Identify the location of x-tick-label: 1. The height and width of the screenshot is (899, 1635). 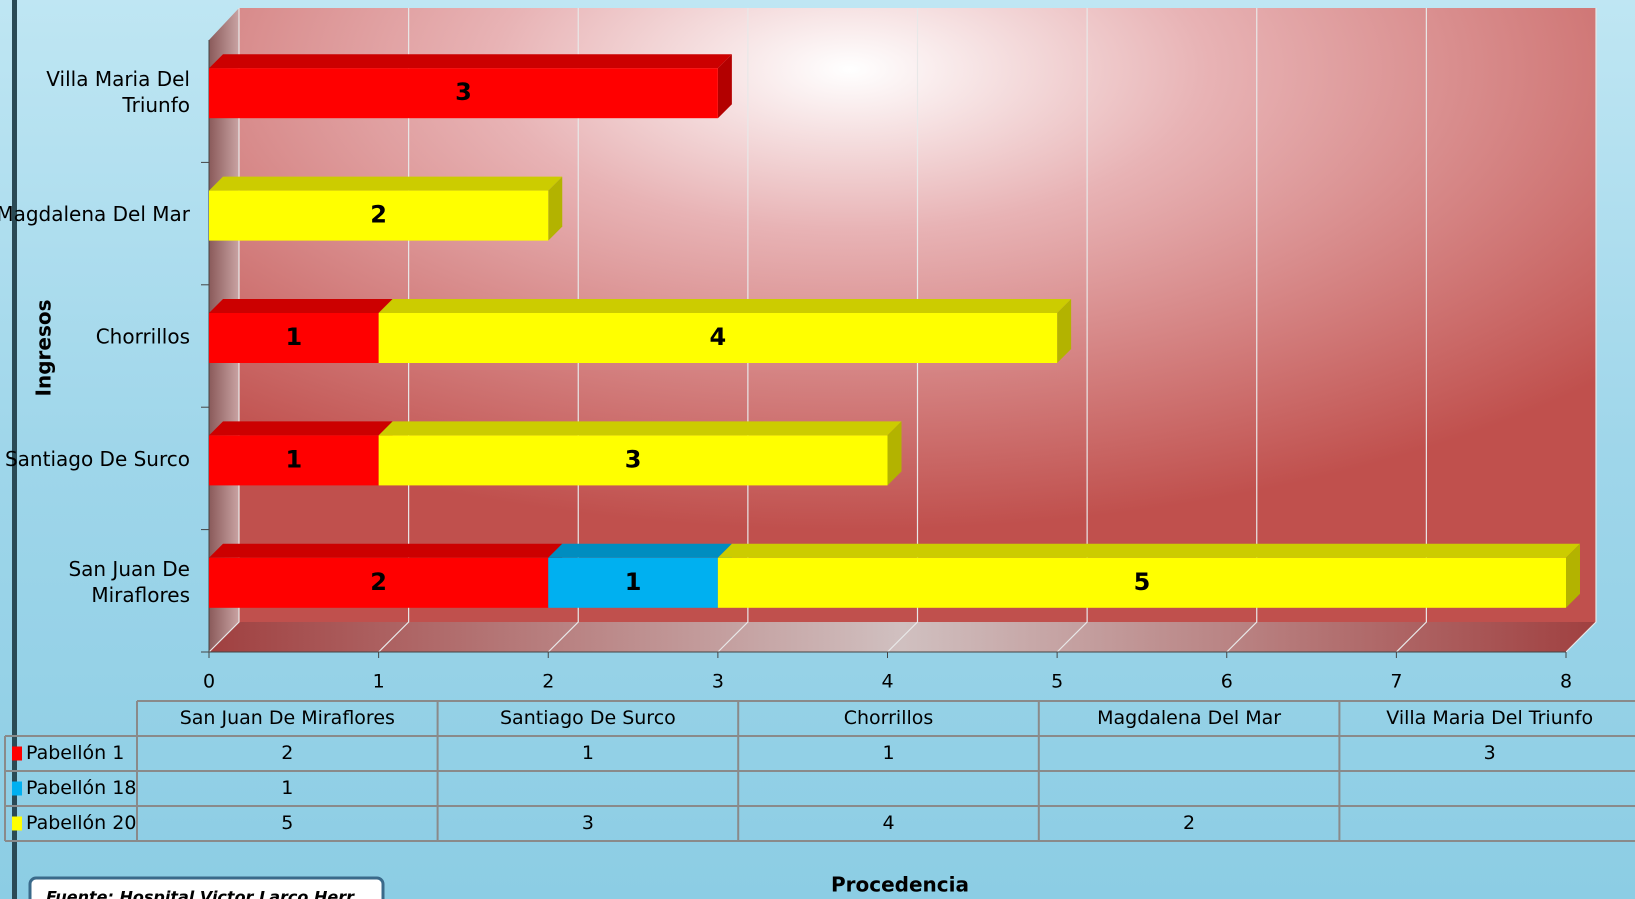
(379, 682).